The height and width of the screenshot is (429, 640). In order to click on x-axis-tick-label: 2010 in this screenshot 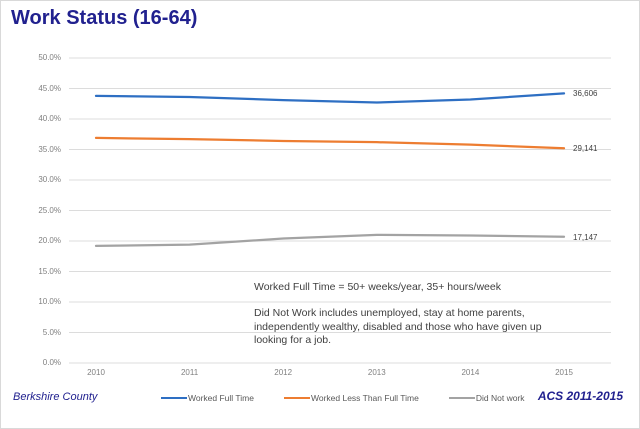, I will do `click(96, 372)`.